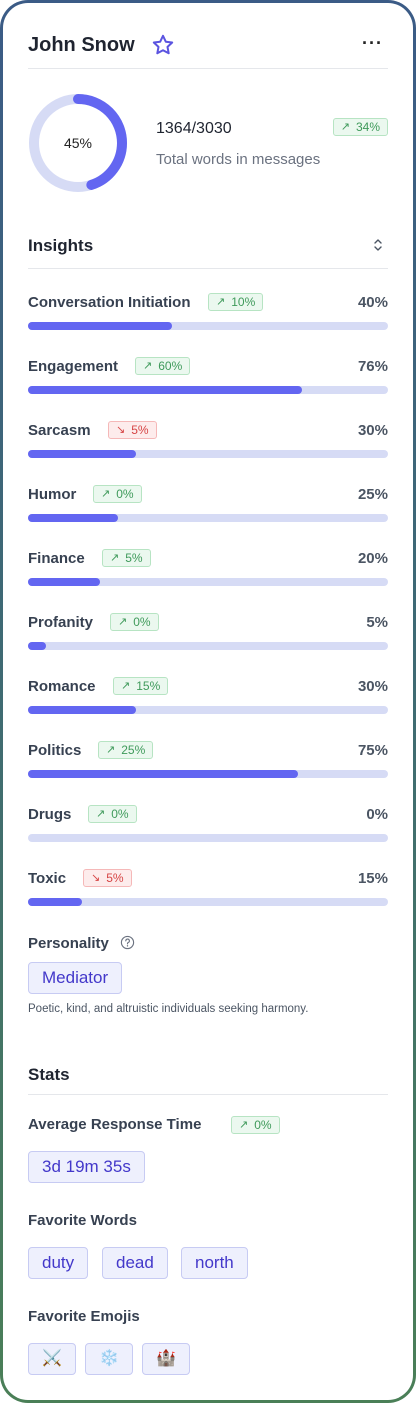  Describe the element at coordinates (208, 49) in the screenshot. I see `card-header: John Snow ···` at that location.